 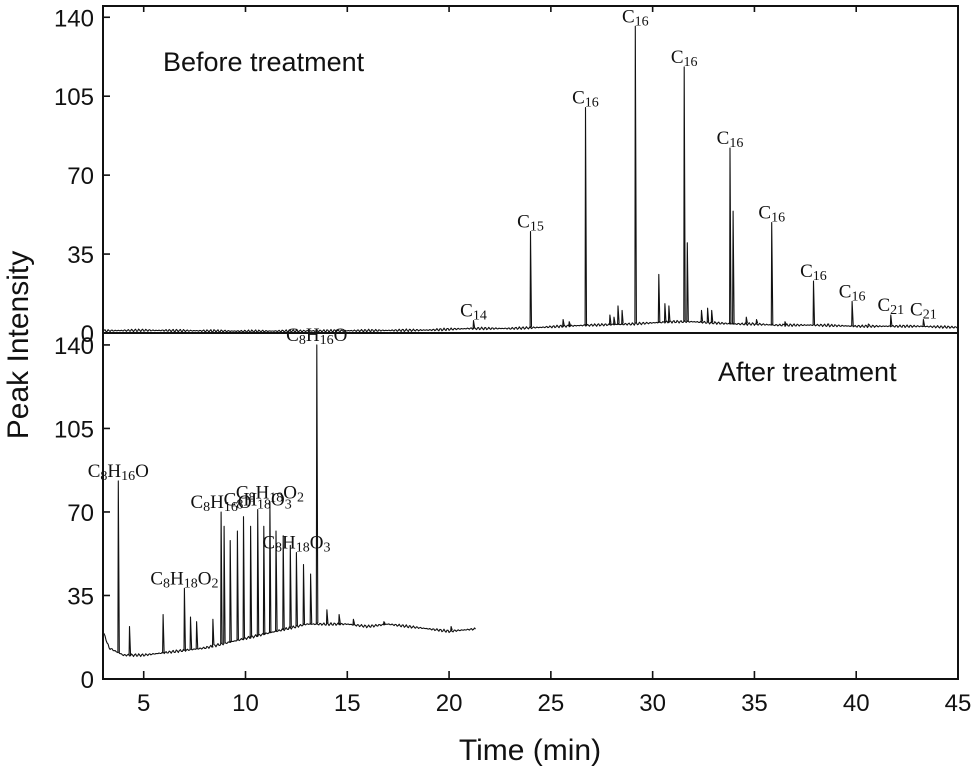 I want to click on peak-label: C15, so click(x=530, y=223).